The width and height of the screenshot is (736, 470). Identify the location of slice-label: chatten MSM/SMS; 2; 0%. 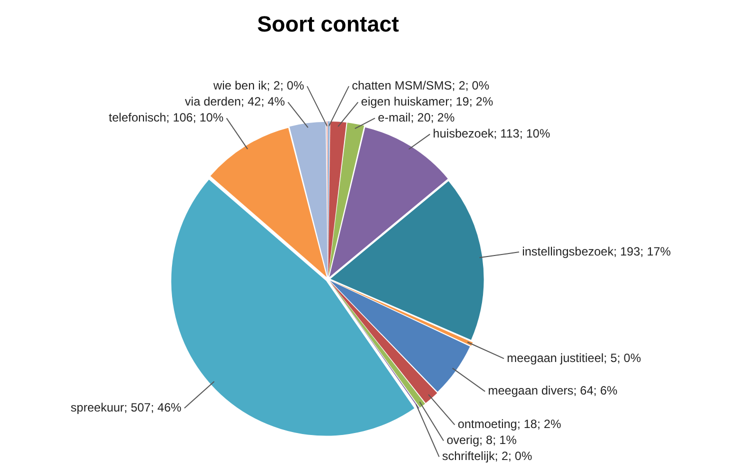
(421, 85).